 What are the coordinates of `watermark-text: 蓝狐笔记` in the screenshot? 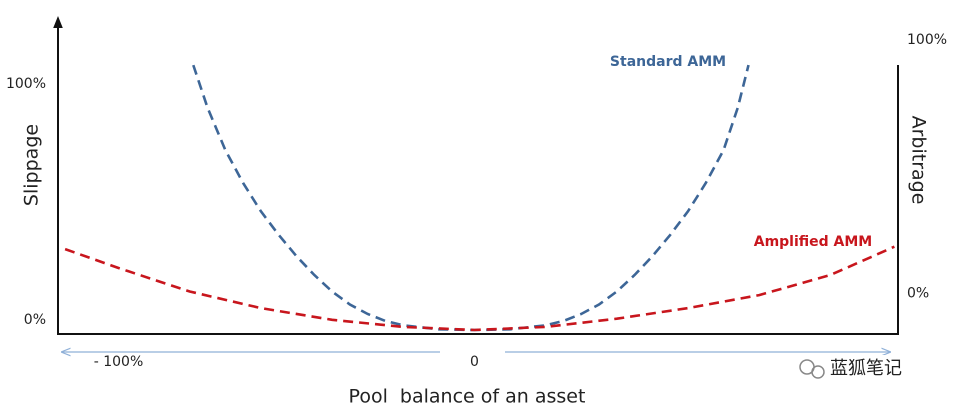 It's located at (866, 368).